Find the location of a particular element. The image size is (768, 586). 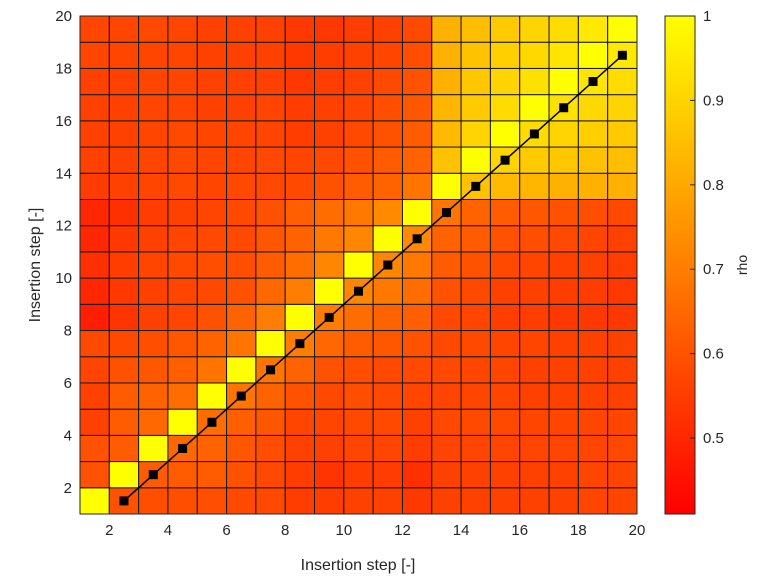

colorbar-tick-label: 0.5 is located at coordinates (713, 438).